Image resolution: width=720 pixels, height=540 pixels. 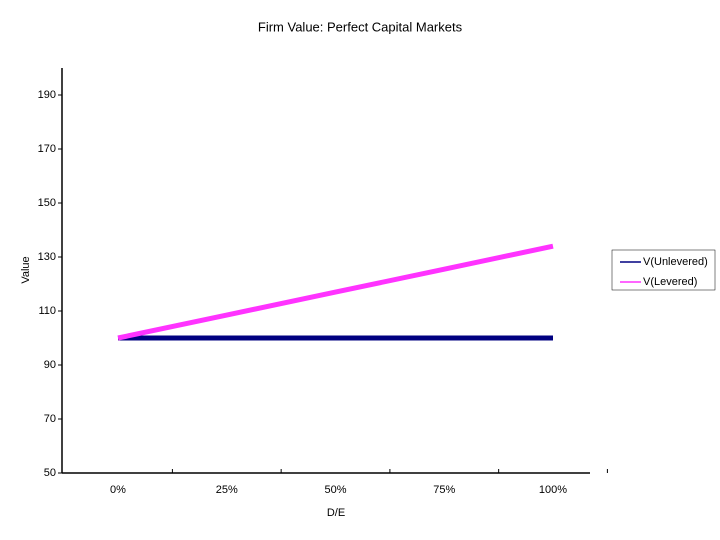 I want to click on y-tick-label: 50, so click(x=50, y=473).